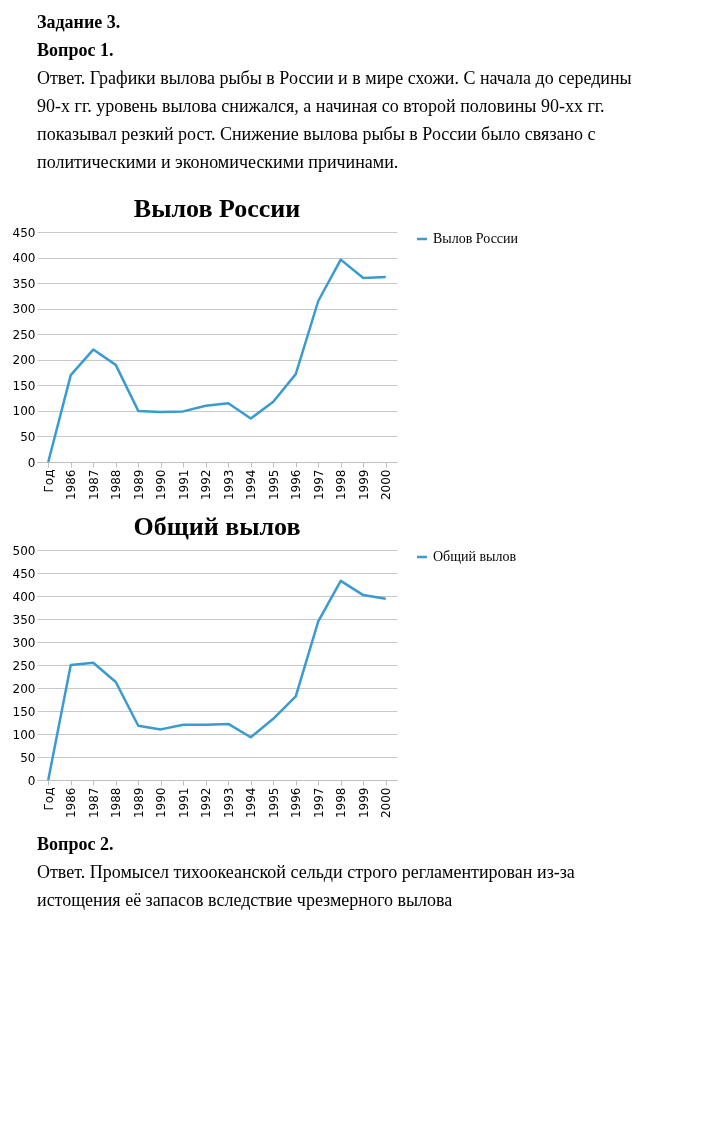  What do you see at coordinates (79, 22) in the screenshot?
I see `text: Задание 3.` at bounding box center [79, 22].